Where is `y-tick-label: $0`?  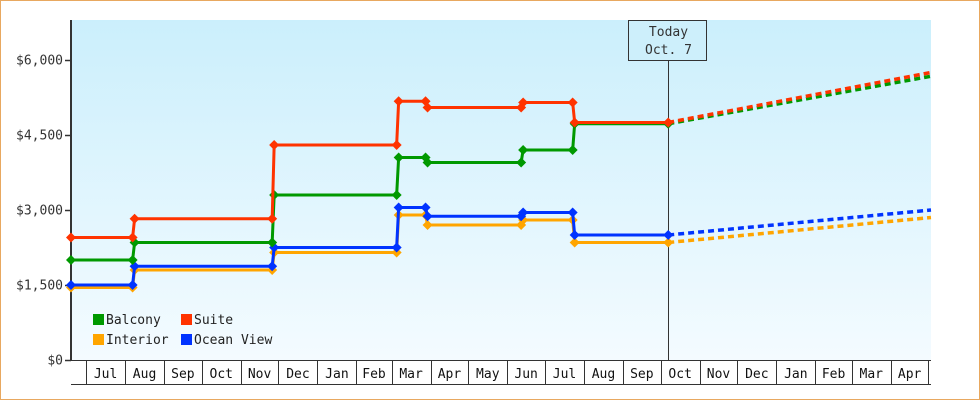 y-tick-label: $0 is located at coordinates (55, 361).